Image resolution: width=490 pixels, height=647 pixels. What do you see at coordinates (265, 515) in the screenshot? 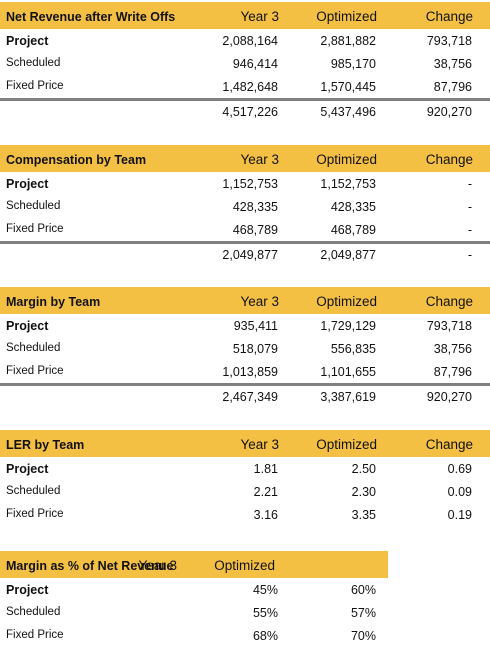
I see `cell-year3: 3.16` at bounding box center [265, 515].